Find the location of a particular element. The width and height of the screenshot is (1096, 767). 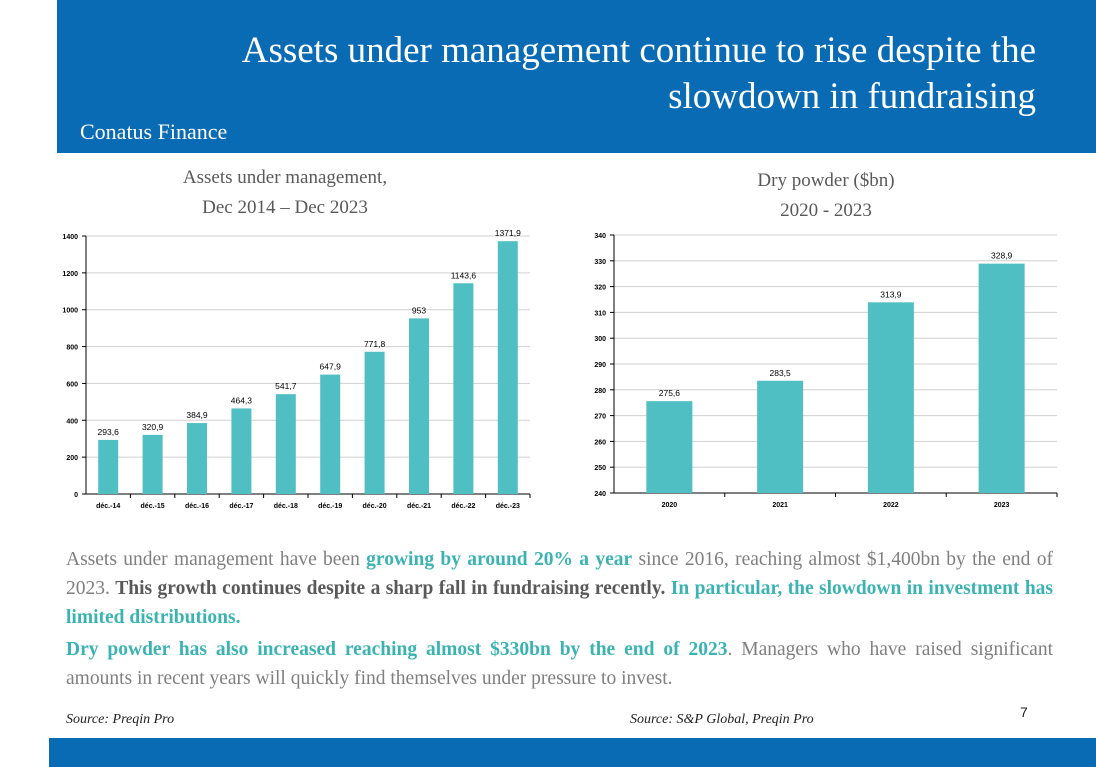

aum-x-tick-label: déc.-21 is located at coordinates (419, 506).